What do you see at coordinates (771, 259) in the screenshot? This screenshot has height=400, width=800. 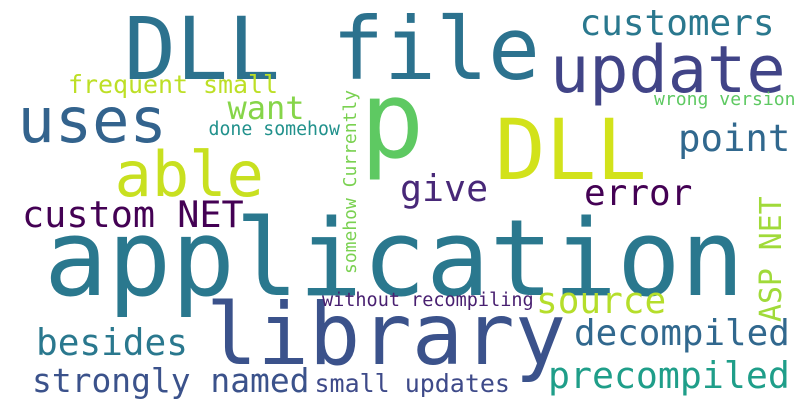 I see `word-asp-net: ASP NET` at bounding box center [771, 259].